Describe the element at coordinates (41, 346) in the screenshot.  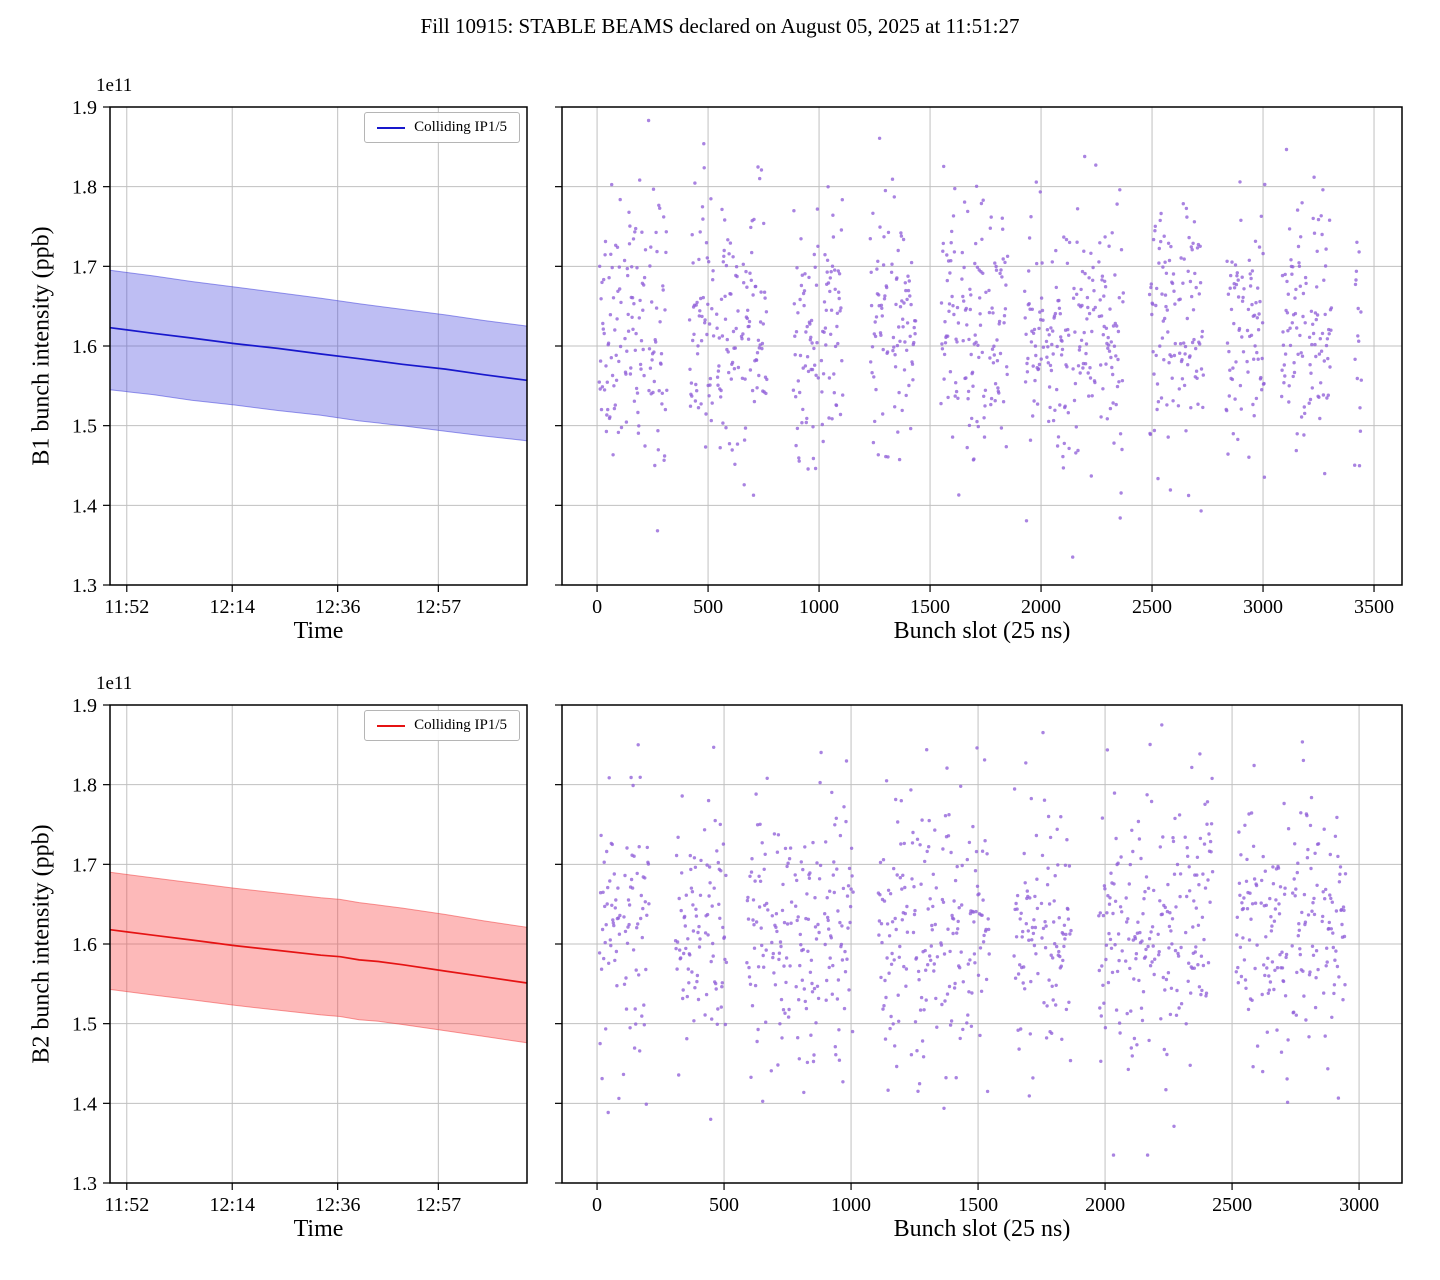
I see `y-axis-label-b1: B1 bunch intensity (ppb)` at that location.